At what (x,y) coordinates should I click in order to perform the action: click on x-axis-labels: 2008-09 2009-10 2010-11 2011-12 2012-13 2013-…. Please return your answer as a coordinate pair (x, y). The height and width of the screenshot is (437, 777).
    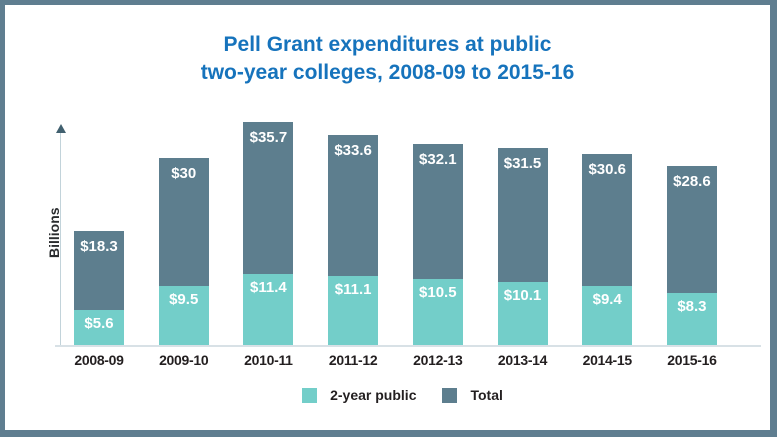
    Looking at the image, I should click on (395, 360).